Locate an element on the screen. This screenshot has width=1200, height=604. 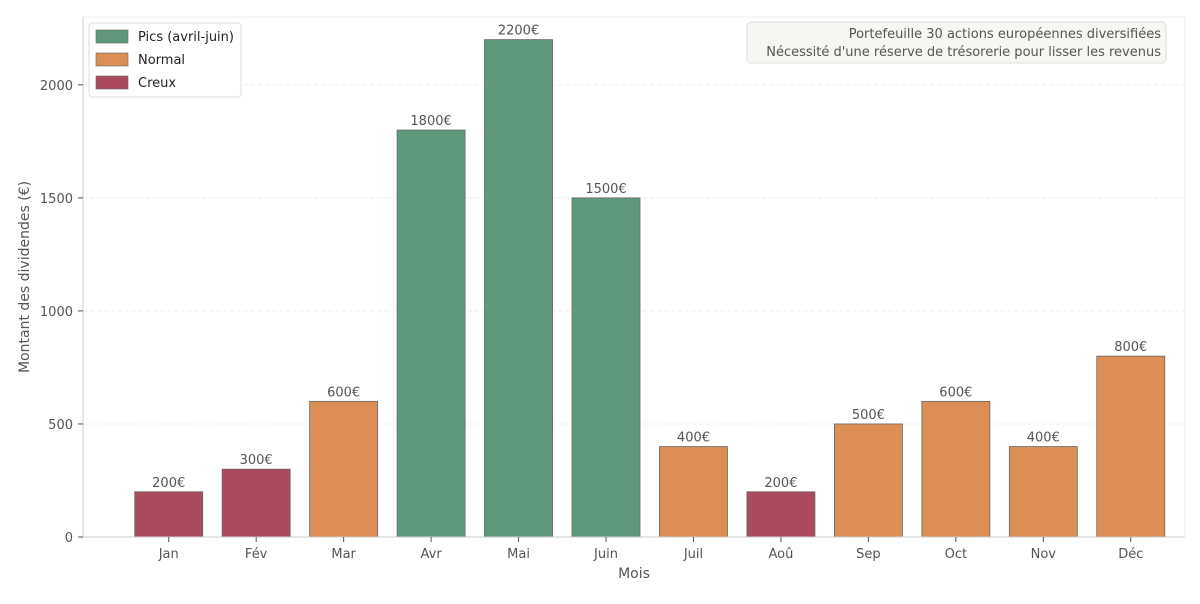
legend-label-creux: Creux is located at coordinates (157, 83).